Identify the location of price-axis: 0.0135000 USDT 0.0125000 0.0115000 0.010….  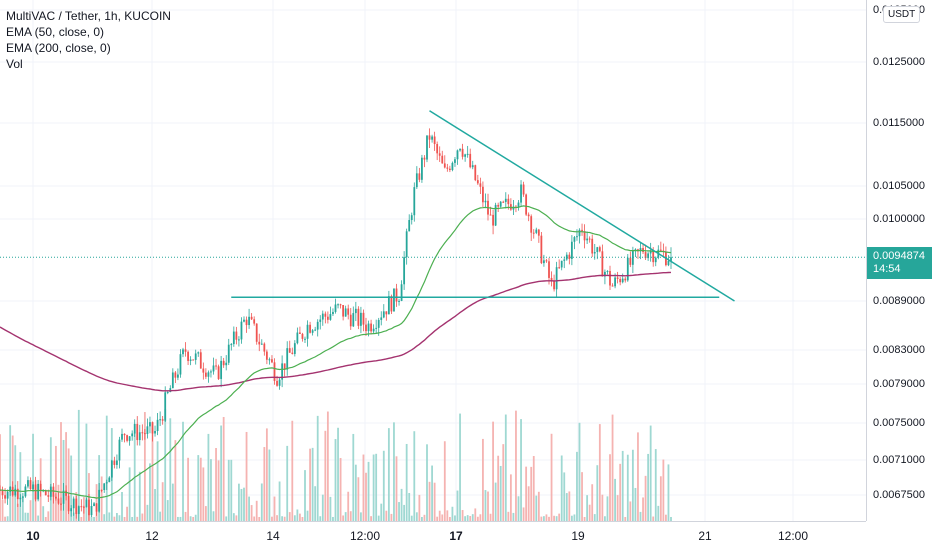
(899, 260).